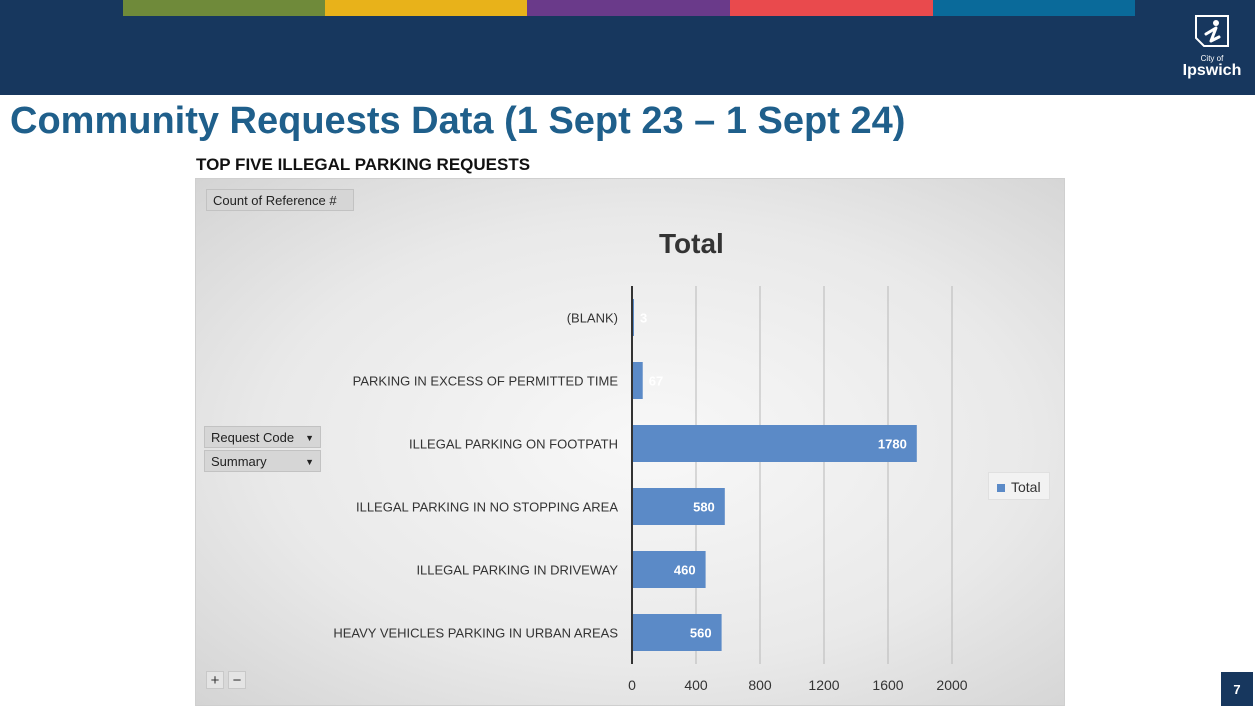 The width and height of the screenshot is (1255, 708). I want to click on legend-swatch, so click(1001, 488).